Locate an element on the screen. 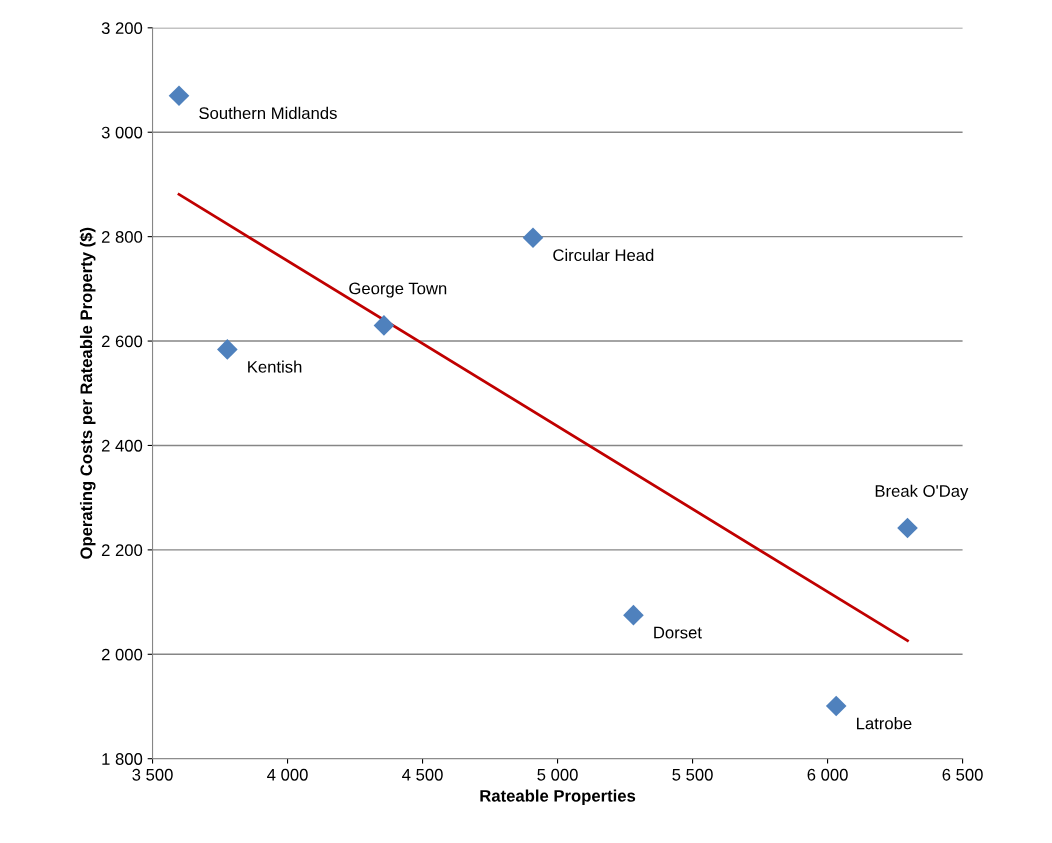  x-tick-label: 6 500 is located at coordinates (962, 774).